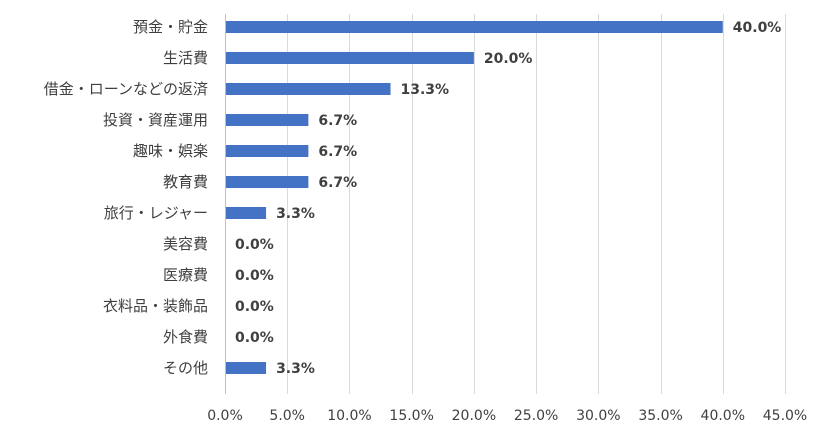 This screenshot has height=438, width=829. What do you see at coordinates (185, 337) in the screenshot?
I see `category-label: 外食費` at bounding box center [185, 337].